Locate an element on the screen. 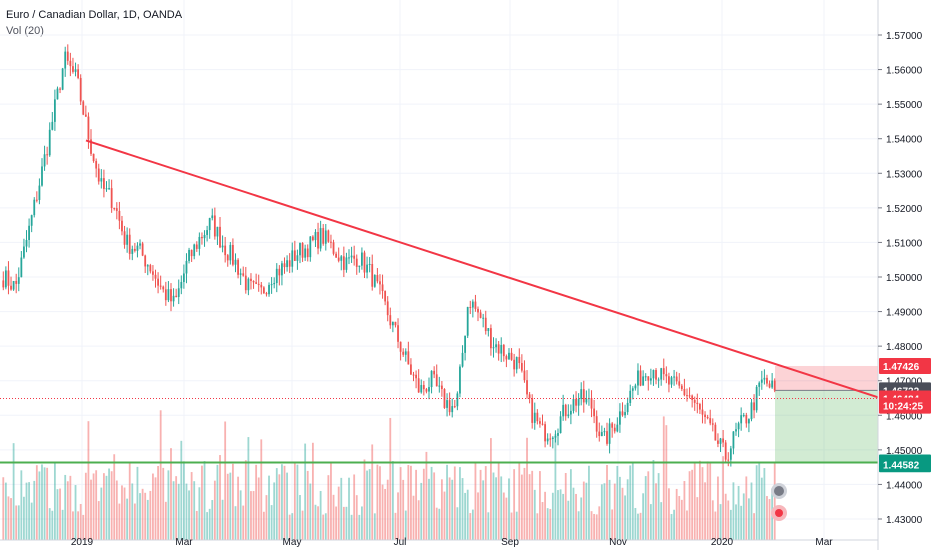 The width and height of the screenshot is (932, 550). event-marker is located at coordinates (779, 513).